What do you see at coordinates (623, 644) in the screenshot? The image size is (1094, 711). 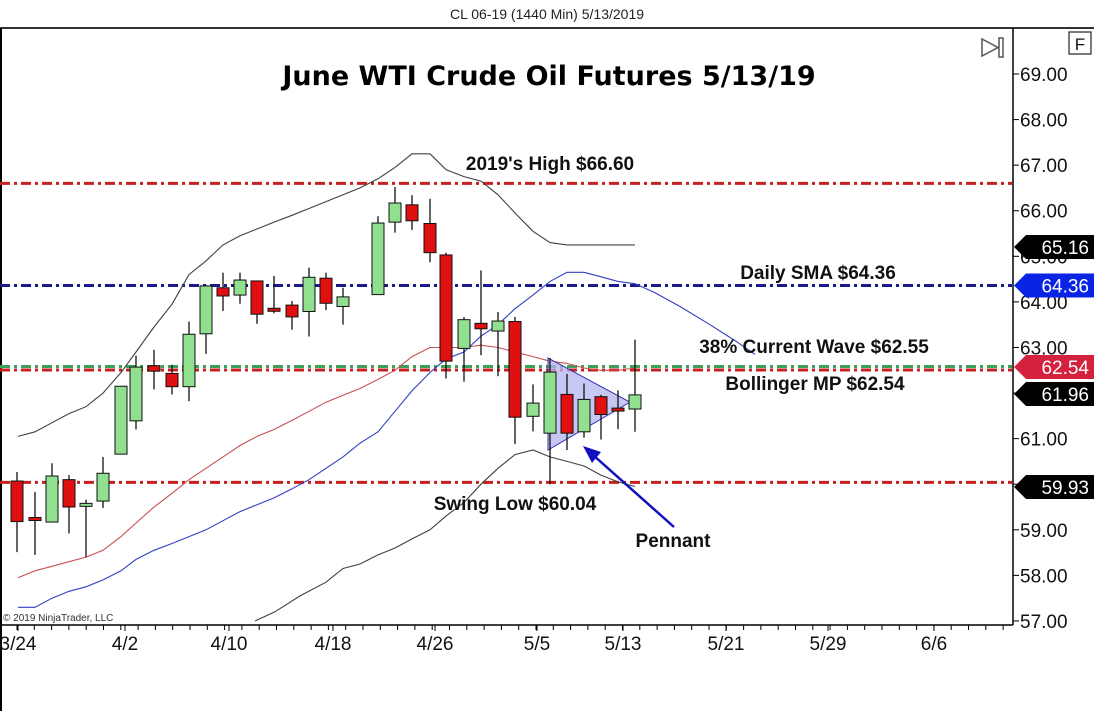 I see `date-tick-label: 5/13` at bounding box center [623, 644].